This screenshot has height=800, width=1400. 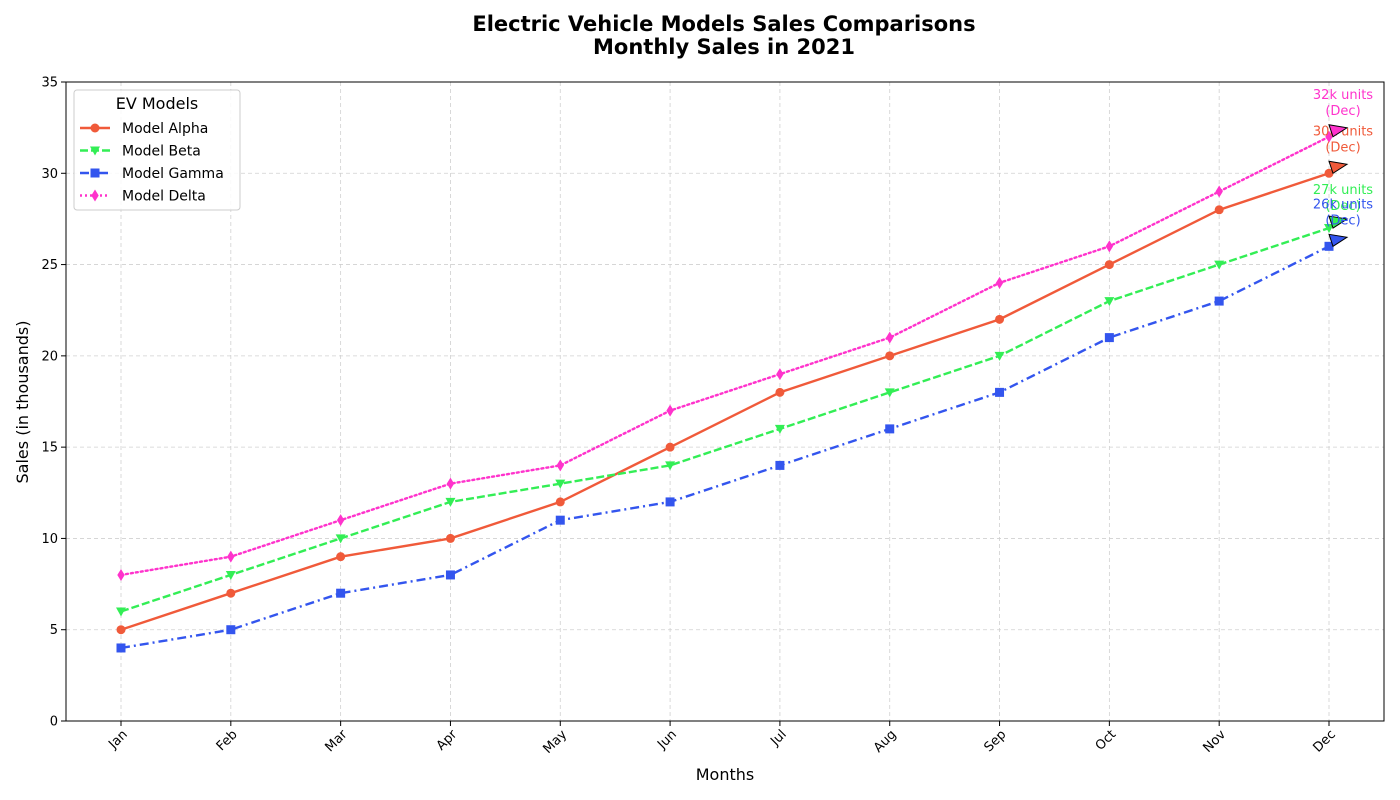 I want to click on x-tick-label: May, so click(x=555, y=742).